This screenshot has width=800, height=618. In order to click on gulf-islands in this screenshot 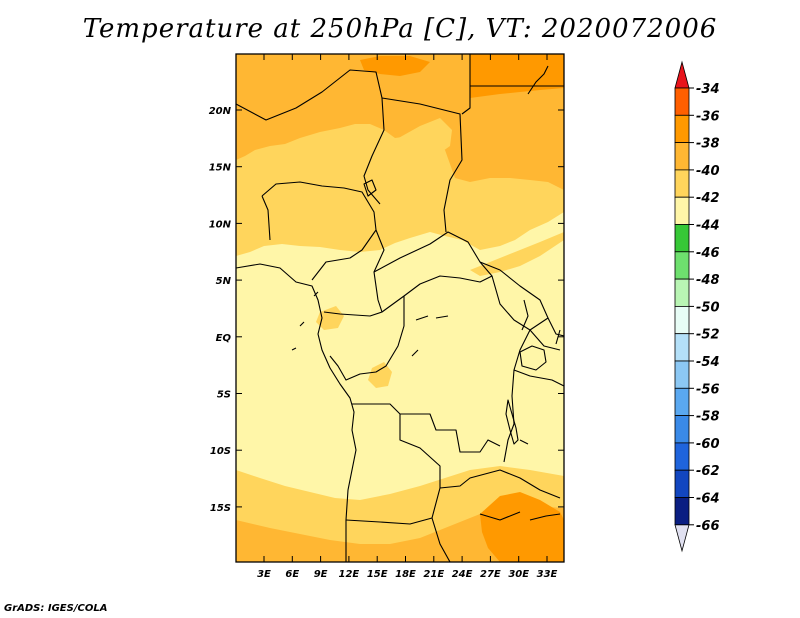, I will do `click(305, 321)`.